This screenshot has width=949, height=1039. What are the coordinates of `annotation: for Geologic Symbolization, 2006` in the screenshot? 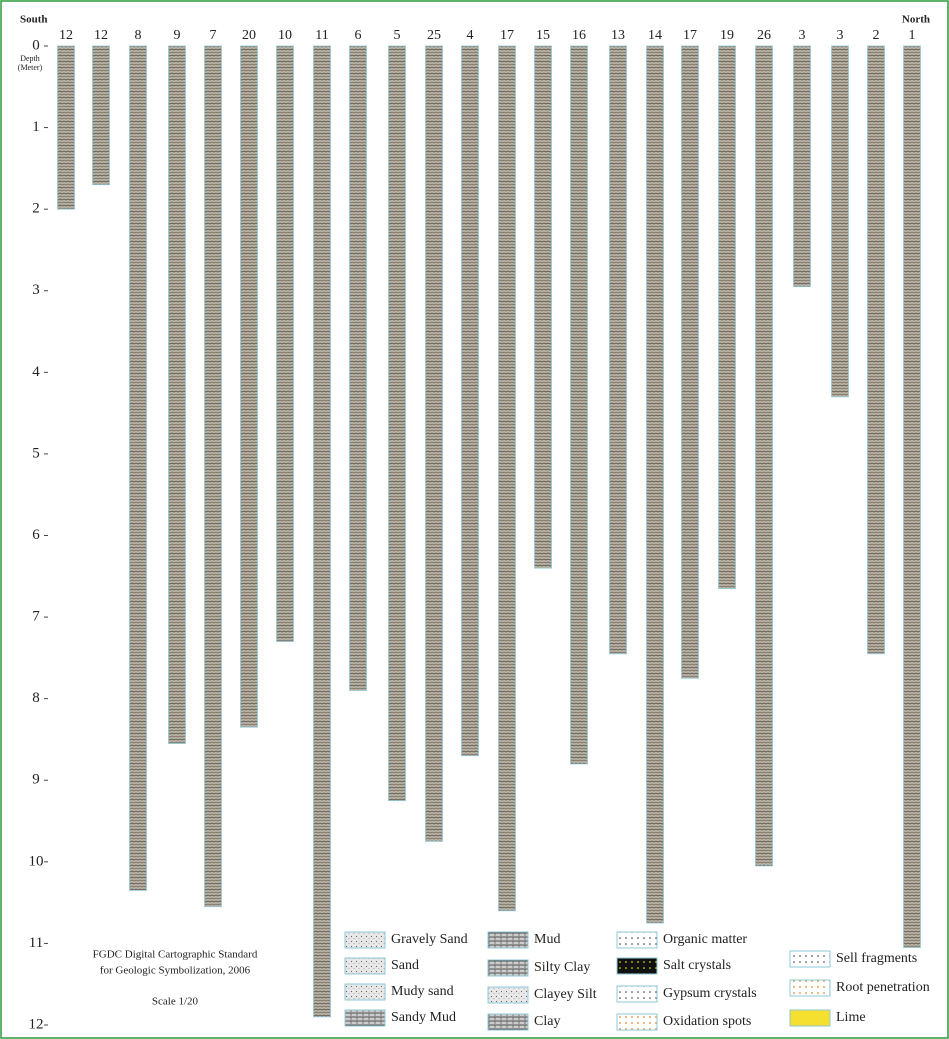 It's located at (175, 971).